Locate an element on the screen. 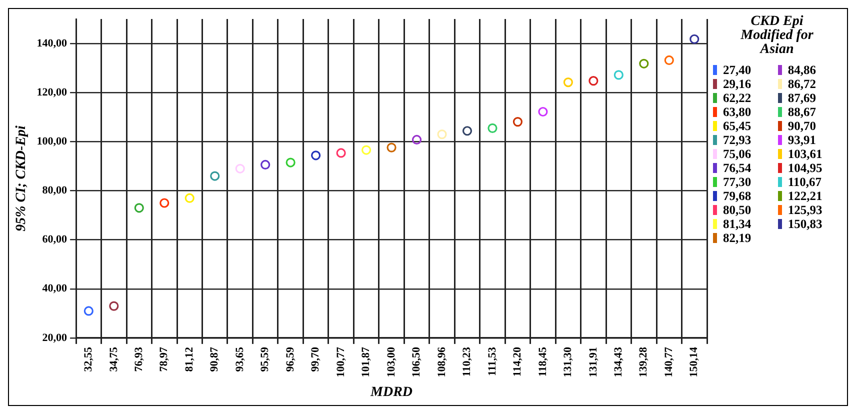 The height and width of the screenshot is (414, 856). legend-label: 77,30 is located at coordinates (737, 182).